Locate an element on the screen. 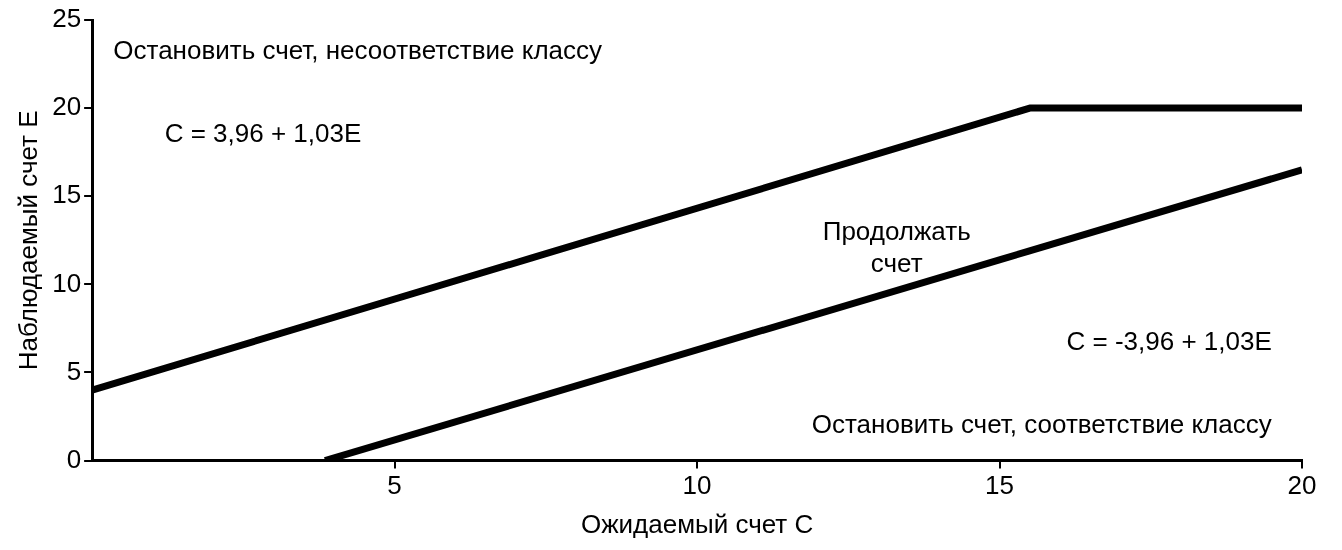 This screenshot has height=550, width=1342. x-tick-label: 10 is located at coordinates (697, 485).